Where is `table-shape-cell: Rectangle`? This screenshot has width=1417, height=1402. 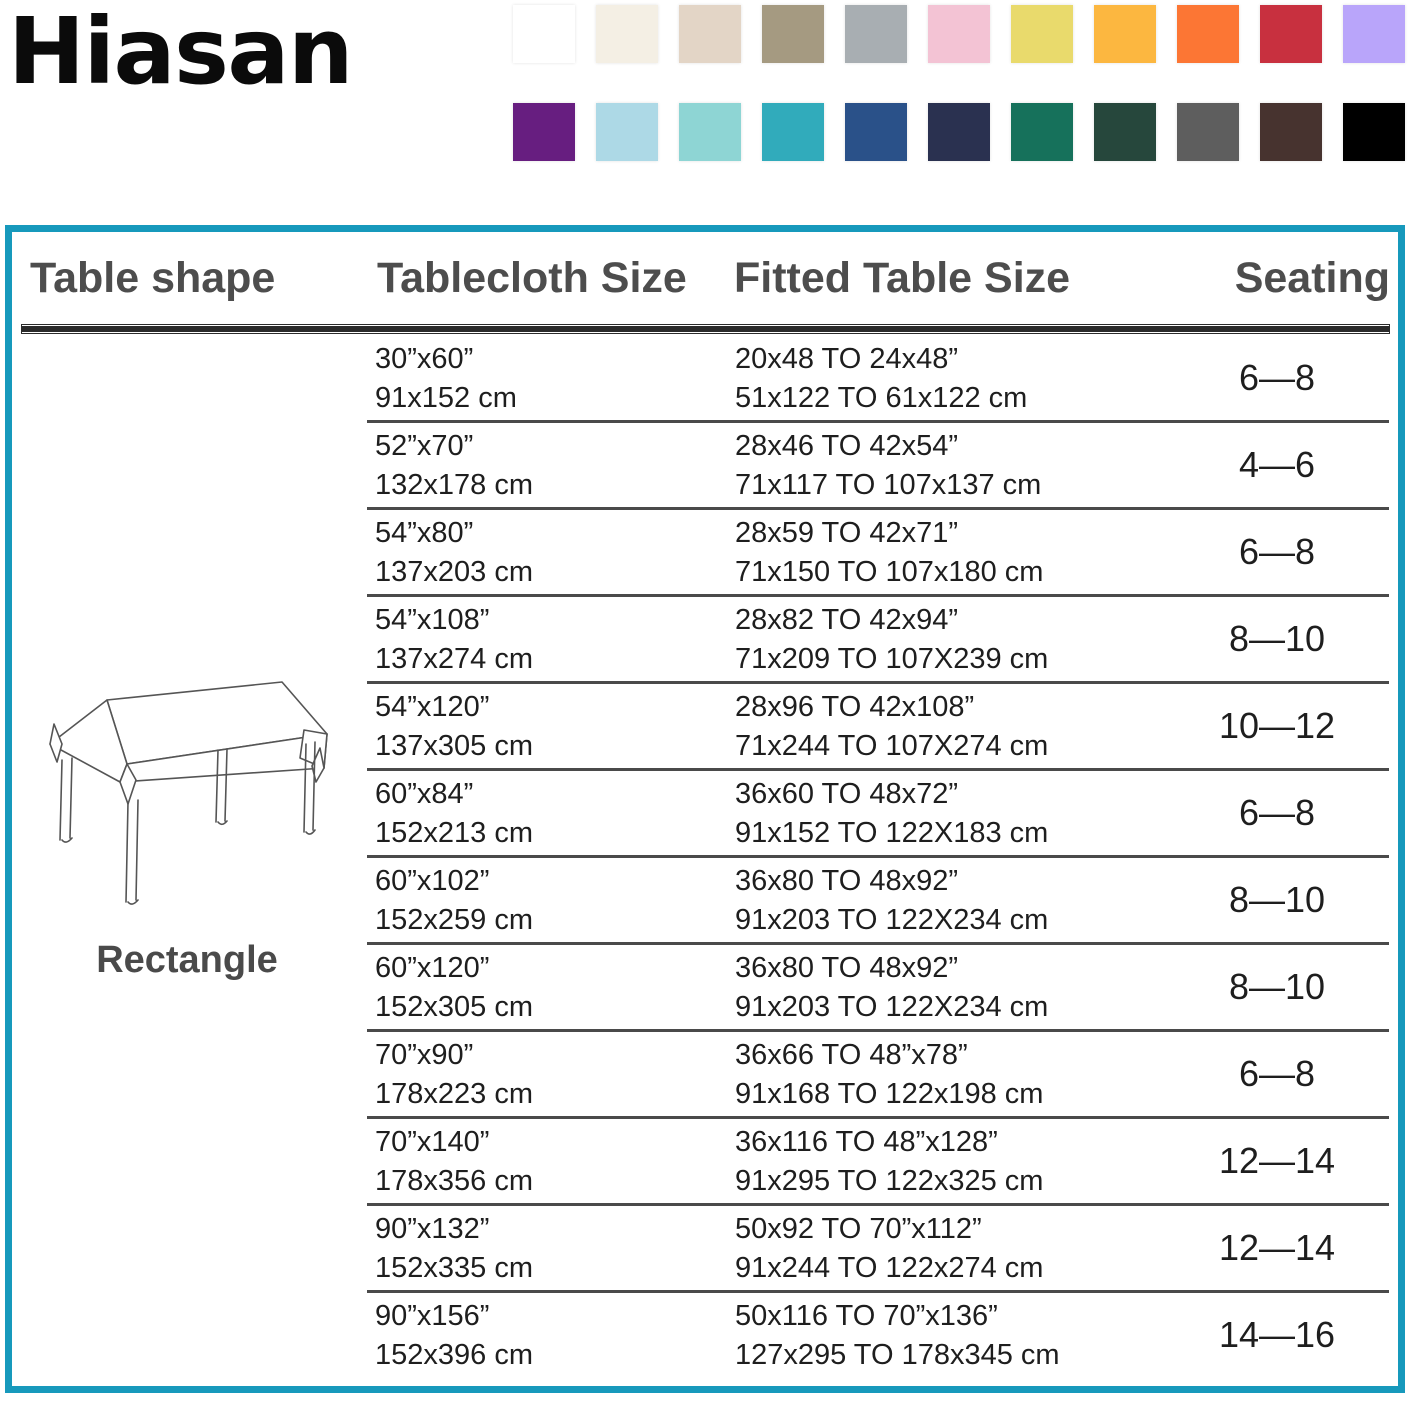
table-shape-cell: Rectangle is located at coordinates (187, 827).